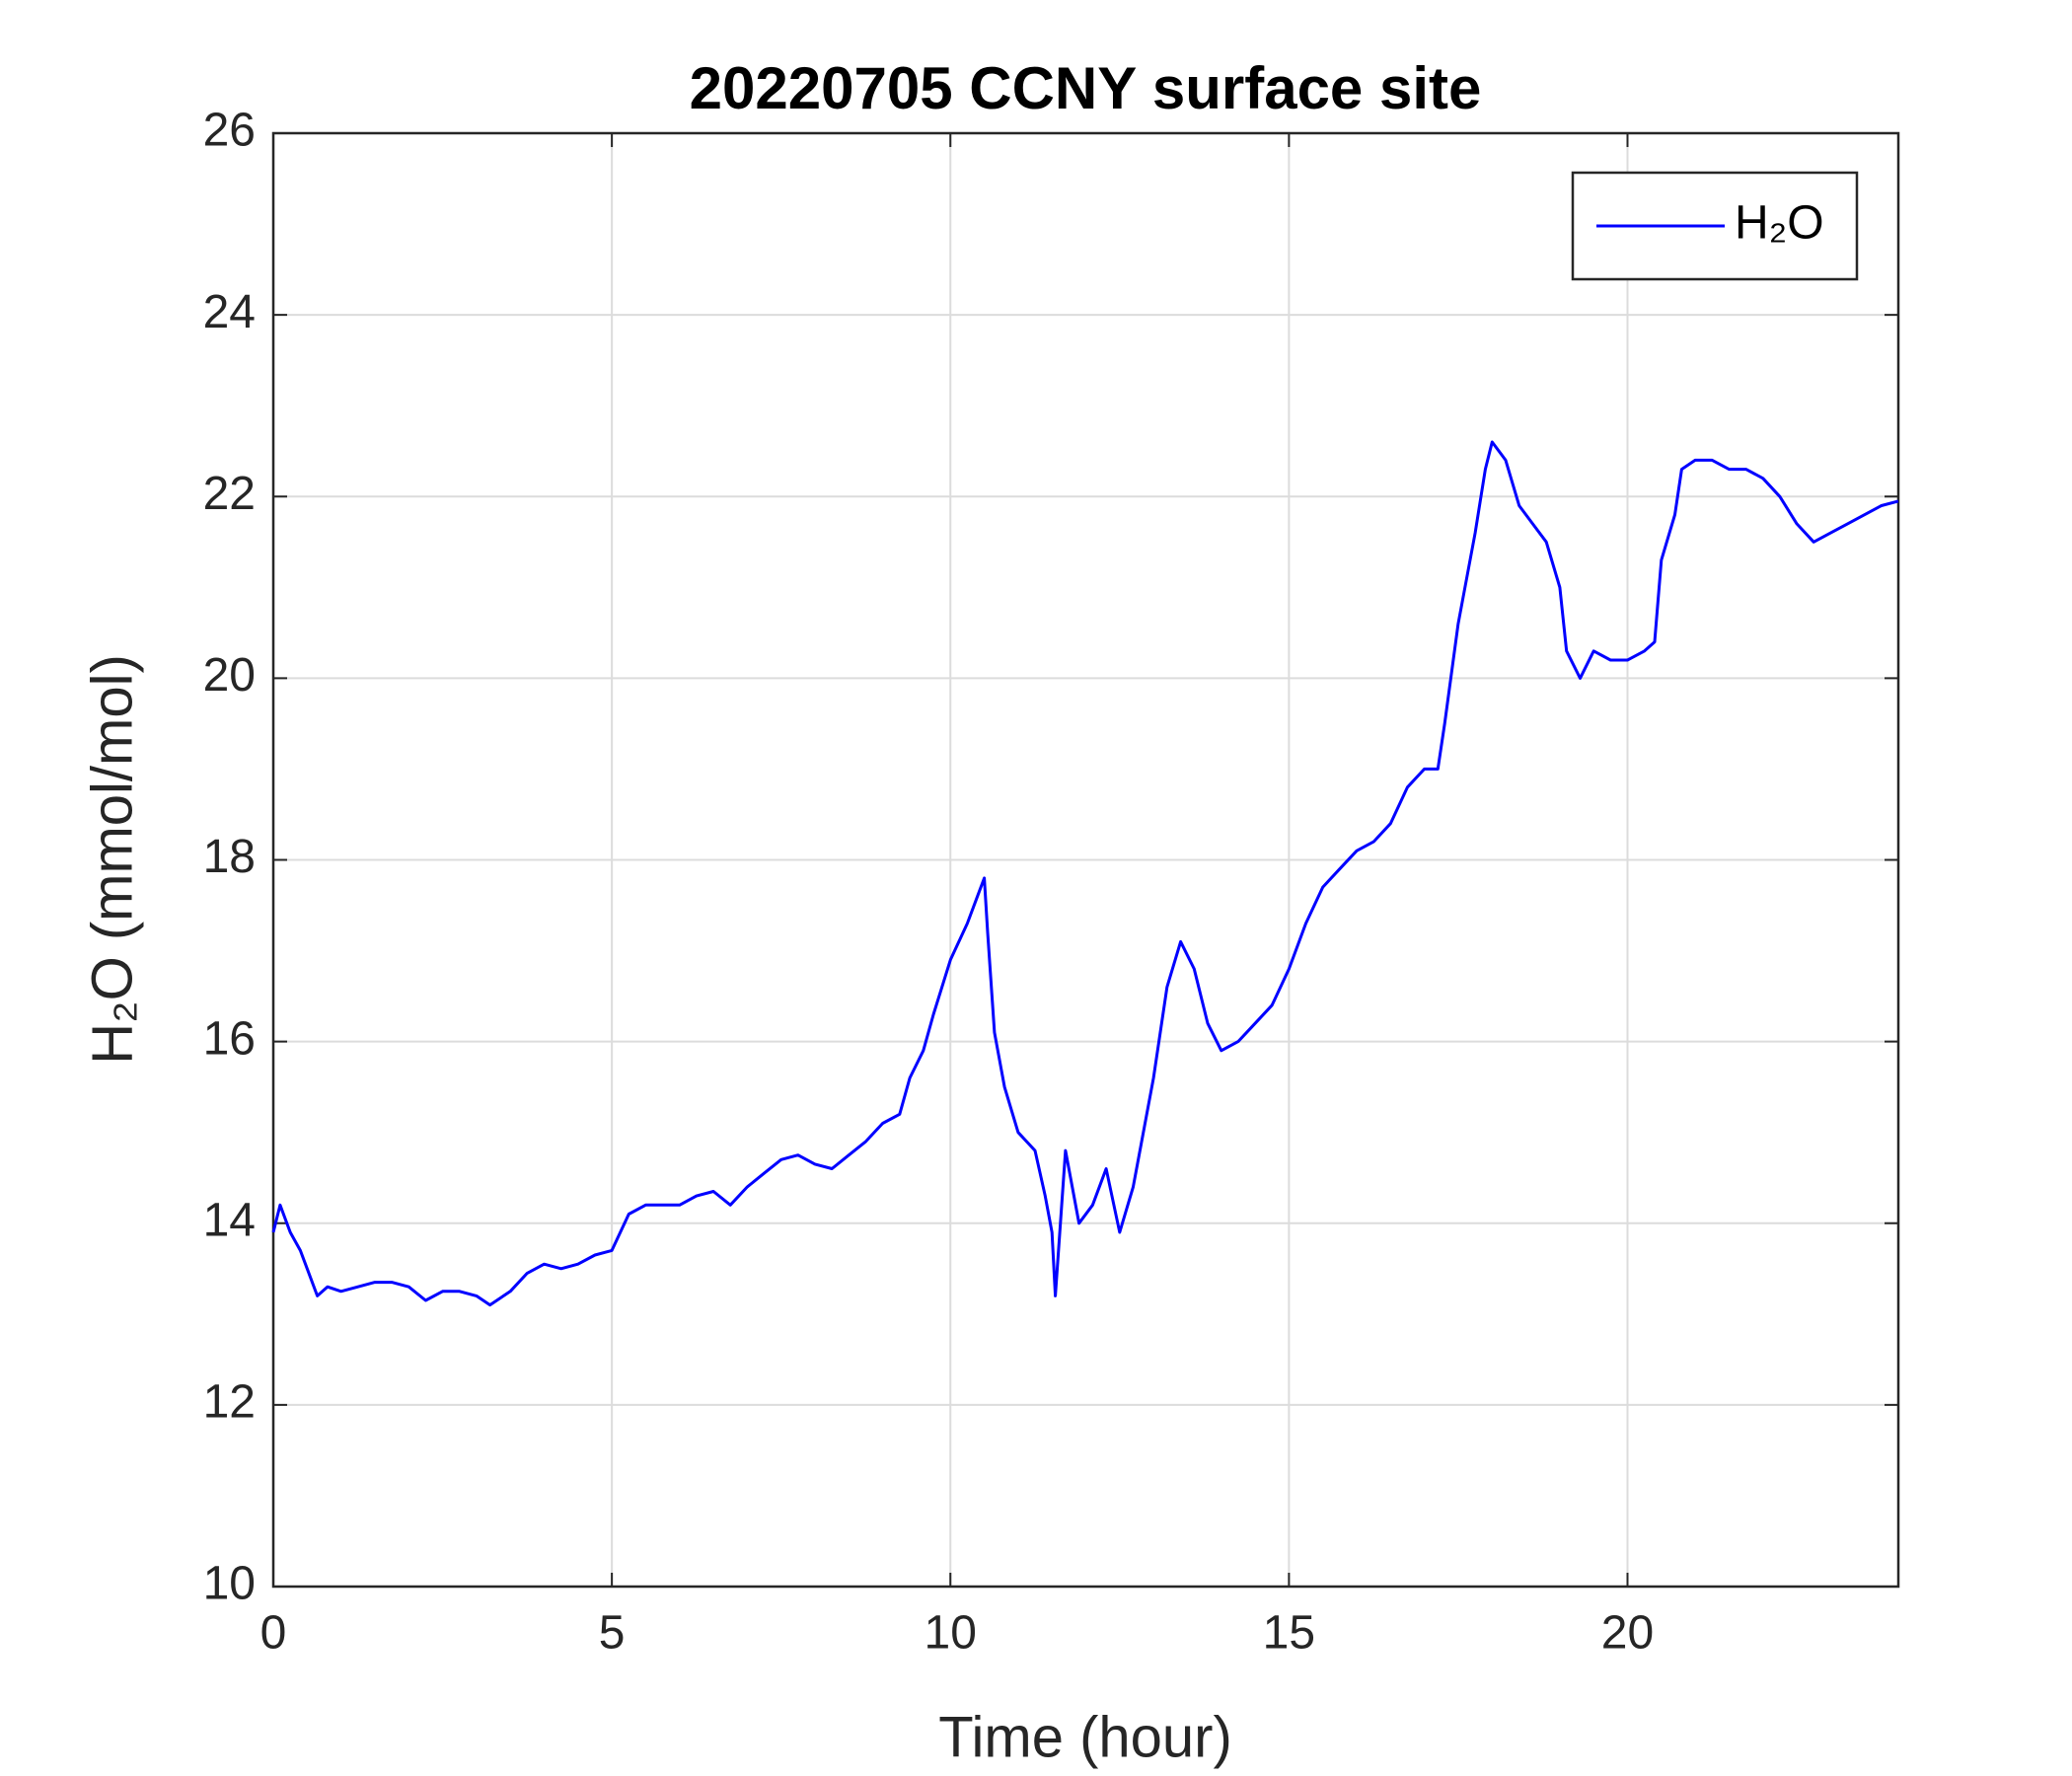 The height and width of the screenshot is (1776, 2072). Describe the element at coordinates (230, 1220) in the screenshot. I see `y-tick-label: 14` at that location.